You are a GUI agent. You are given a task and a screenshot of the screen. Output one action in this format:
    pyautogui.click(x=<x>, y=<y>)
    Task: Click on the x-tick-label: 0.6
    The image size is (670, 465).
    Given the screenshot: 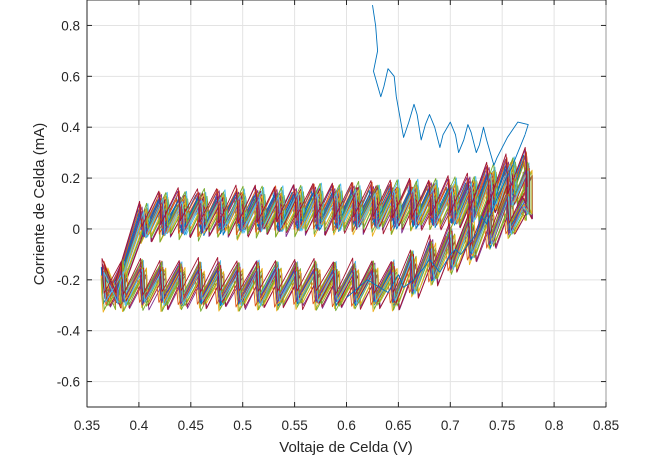 What is the action you would take?
    pyautogui.click(x=346, y=425)
    